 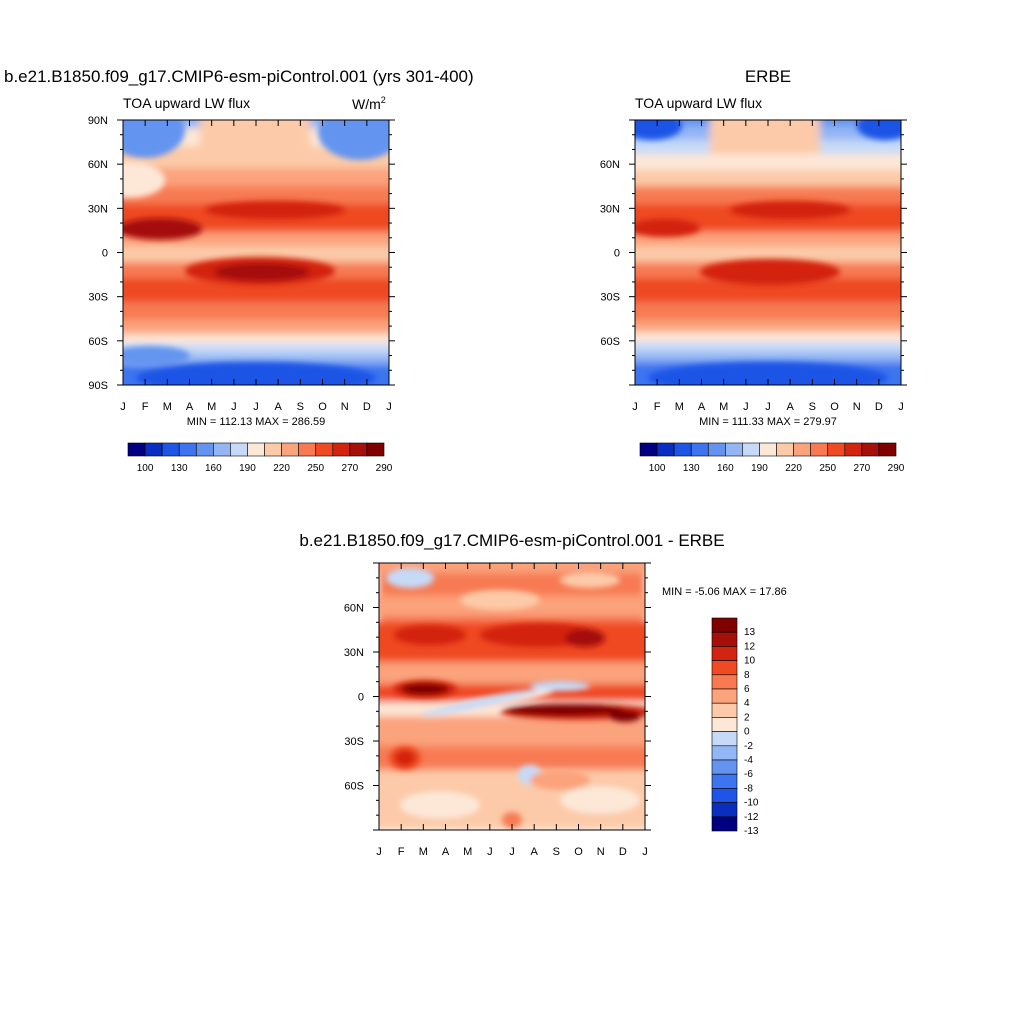 What do you see at coordinates (750, 661) in the screenshot?
I see `colorbar-label: 10` at bounding box center [750, 661].